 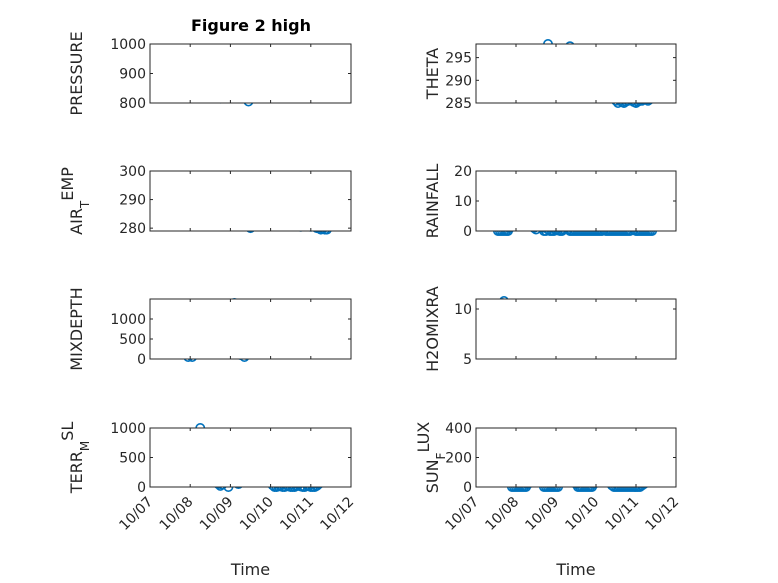 I want to click on h2omixra-ylabel: H2OMIXRA, so click(x=432, y=329).